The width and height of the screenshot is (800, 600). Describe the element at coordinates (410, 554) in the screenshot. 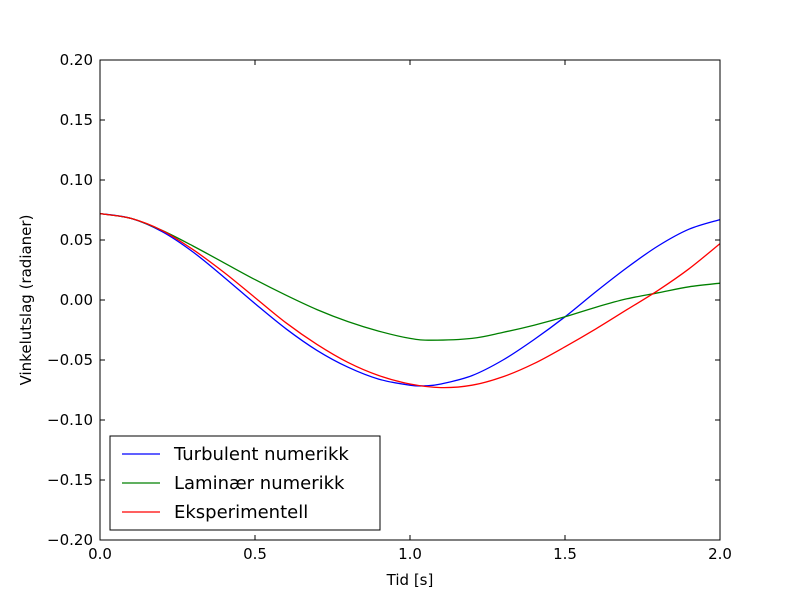

I see `x-tick-label: 1.0` at that location.